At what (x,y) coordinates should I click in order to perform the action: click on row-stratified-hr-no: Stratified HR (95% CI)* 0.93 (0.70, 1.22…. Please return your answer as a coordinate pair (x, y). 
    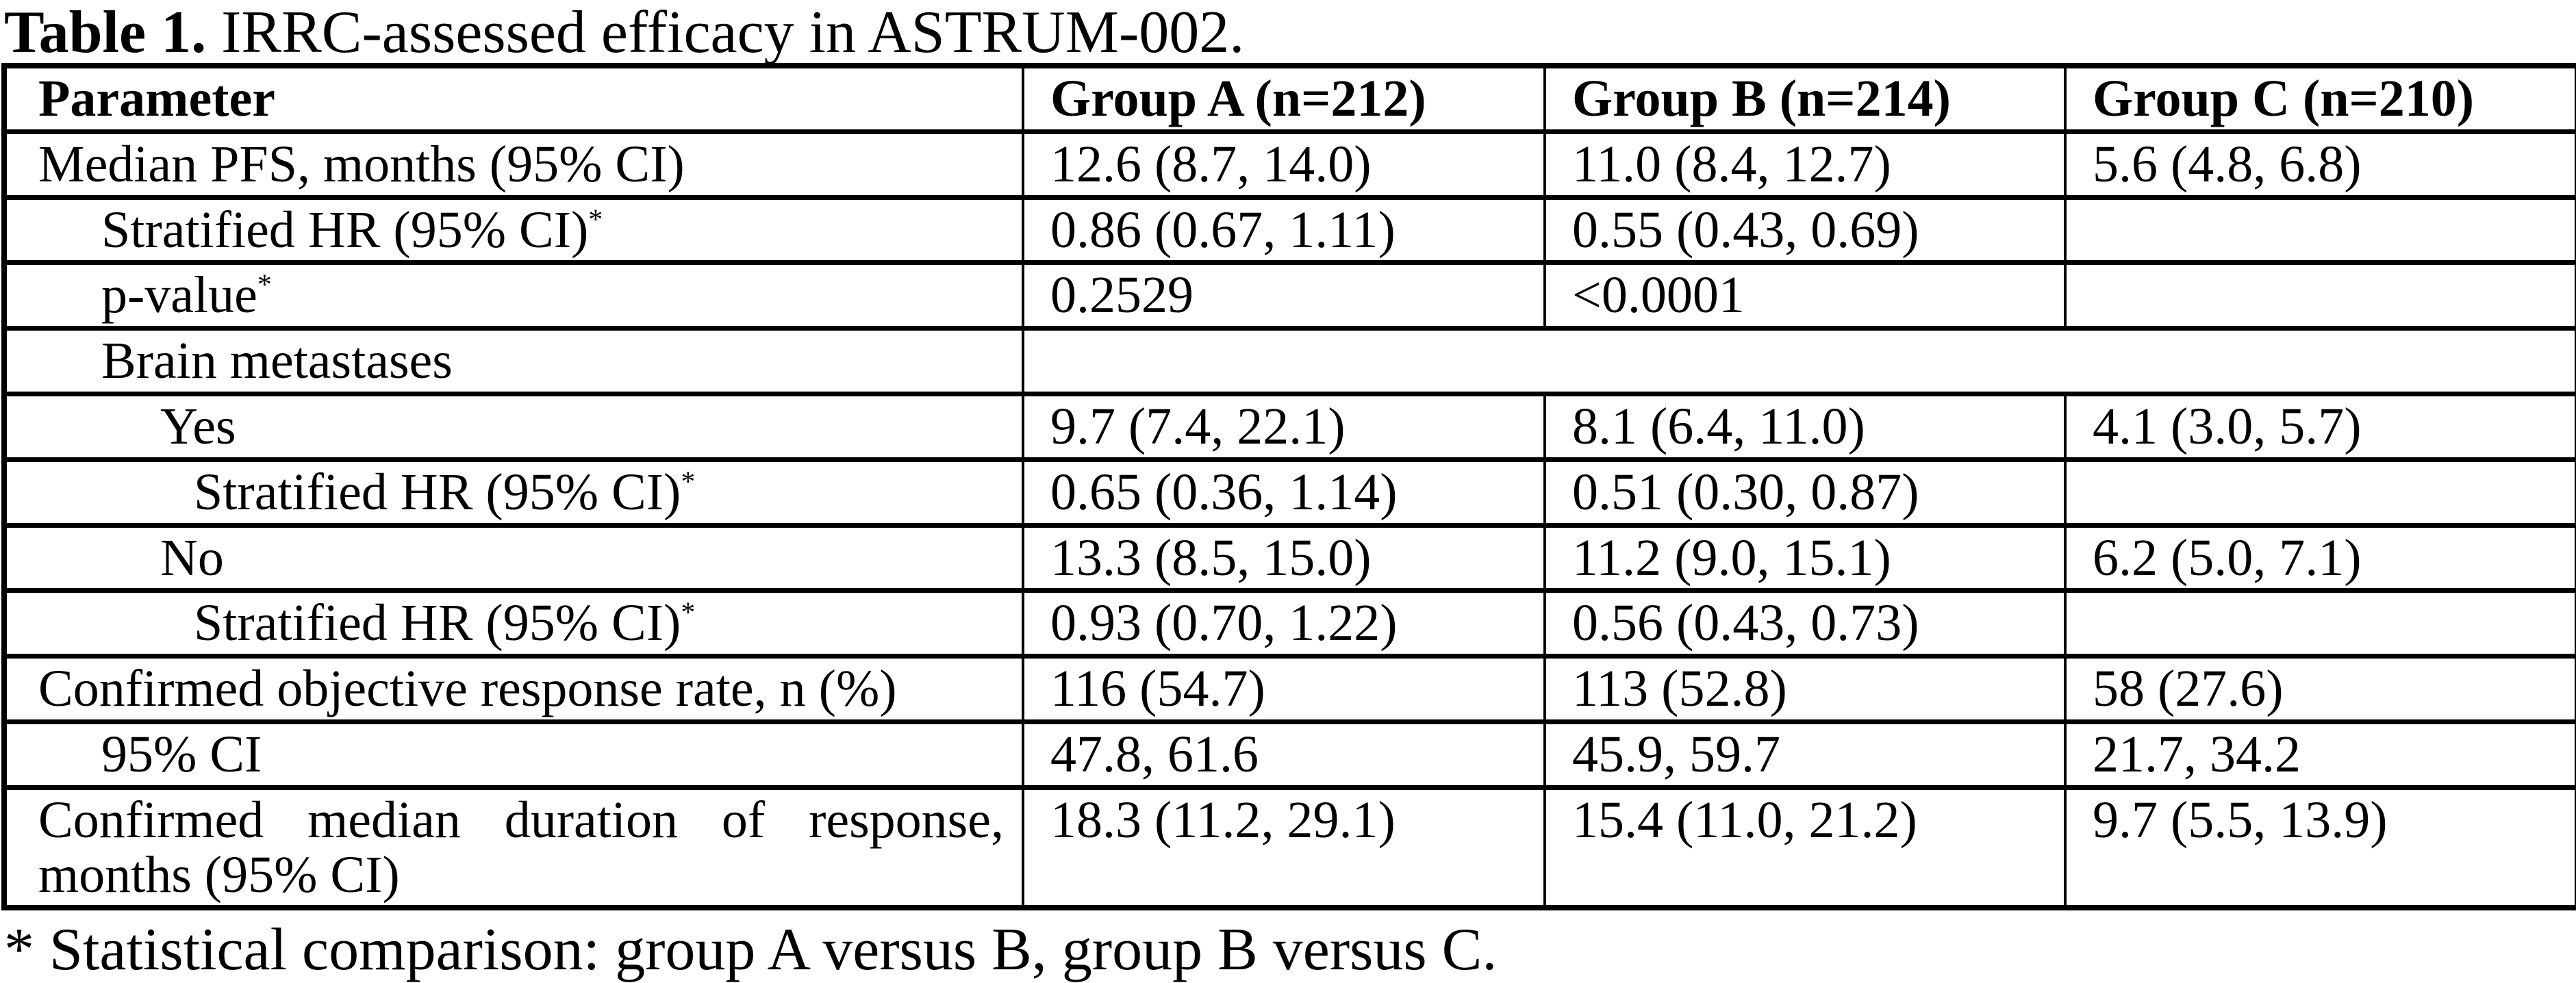
    Looking at the image, I should click on (1289, 623).